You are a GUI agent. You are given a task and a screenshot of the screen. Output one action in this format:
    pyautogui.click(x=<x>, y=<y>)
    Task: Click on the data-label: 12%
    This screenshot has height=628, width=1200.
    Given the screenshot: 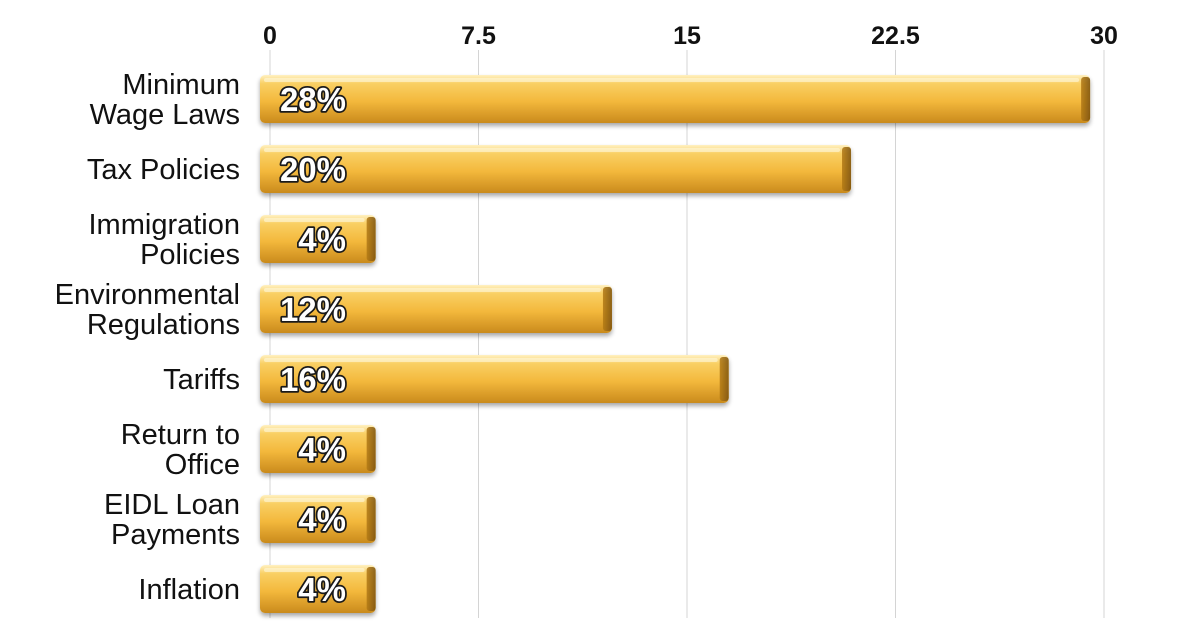 What is the action you would take?
    pyautogui.click(x=313, y=309)
    